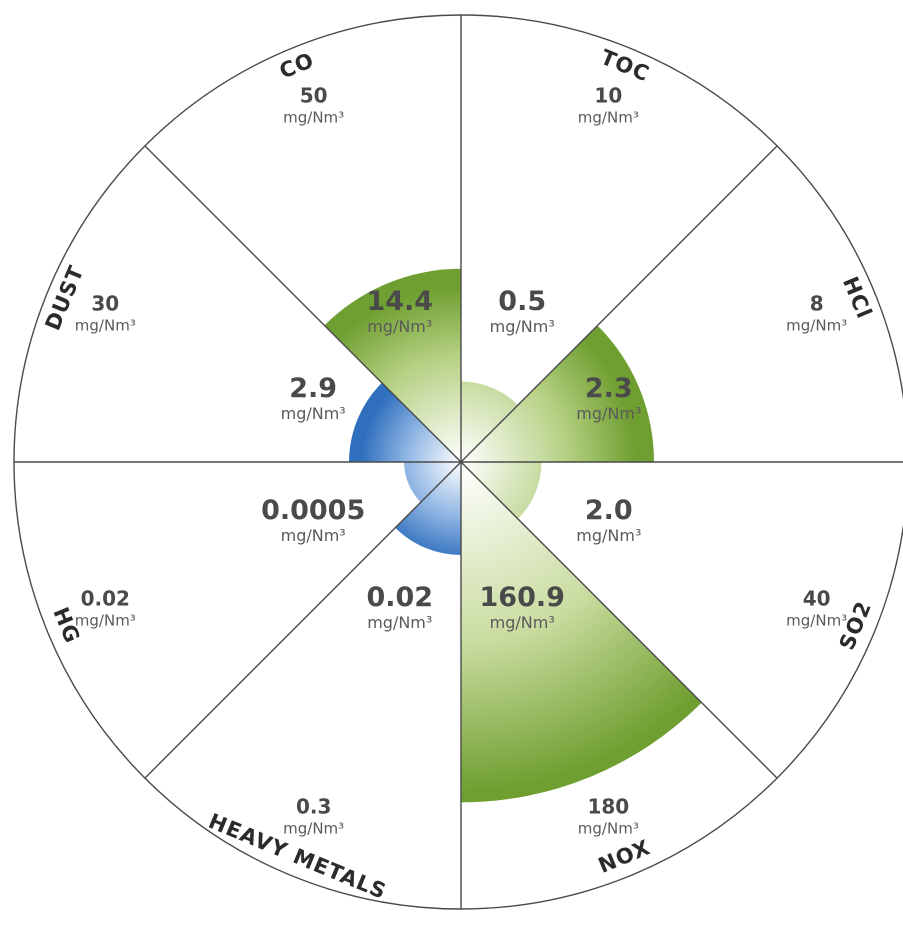 Image resolution: width=903 pixels, height=931 pixels. I want to click on limit-value-toc: 10, so click(608, 95).